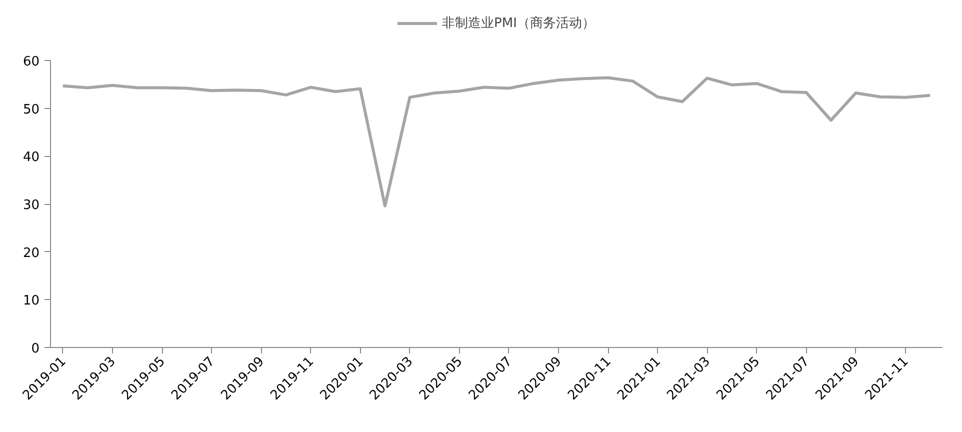 The width and height of the screenshot is (962, 432). Describe the element at coordinates (31, 253) in the screenshot. I see `y-tick-label: 20` at that location.